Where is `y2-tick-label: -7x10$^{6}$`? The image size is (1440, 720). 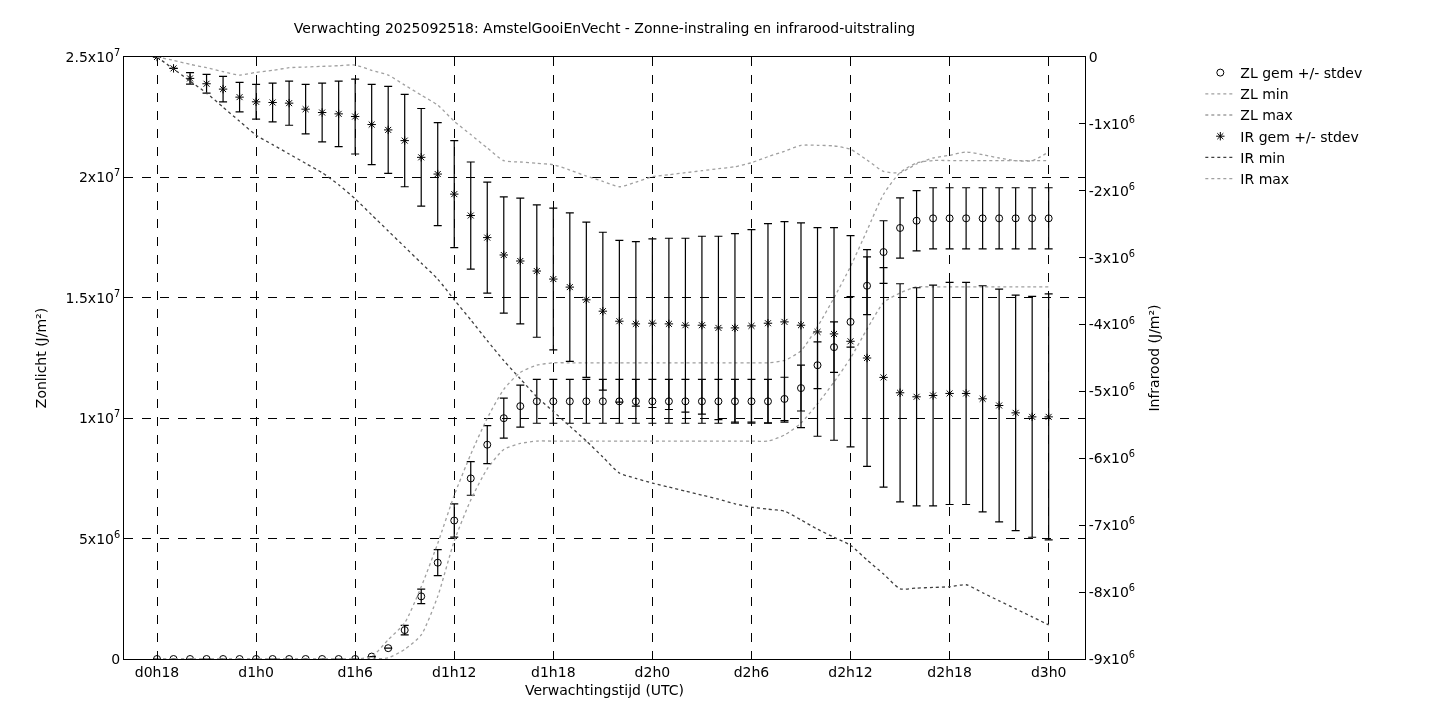
y2-tick-label: -7x10$^{6}$ is located at coordinates (1112, 524).